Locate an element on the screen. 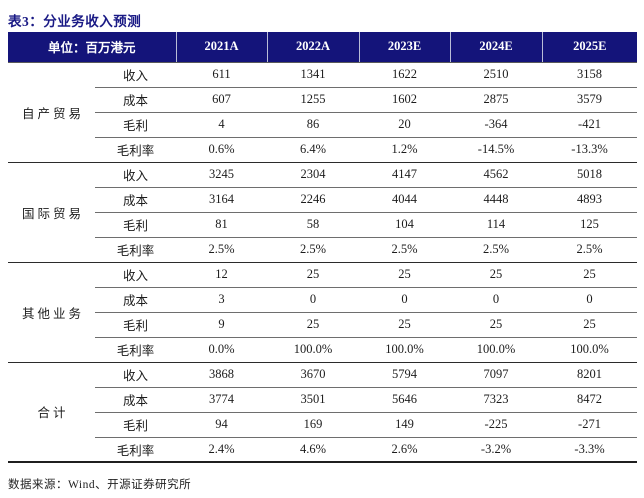 The height and width of the screenshot is (498, 644). table-cell: 1341 is located at coordinates (313, 74).